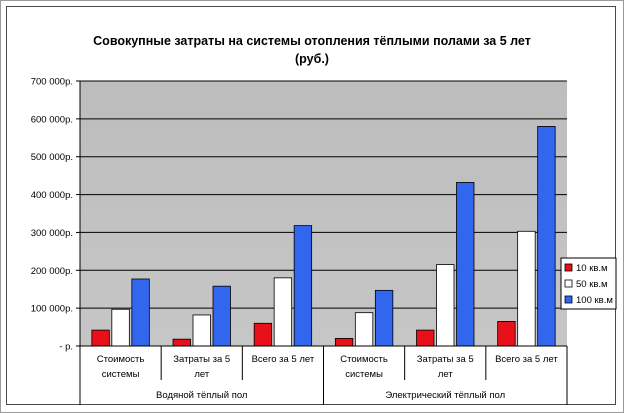 This screenshot has width=624, height=413. What do you see at coordinates (594, 300) in the screenshot?
I see `legend-label: 100 кв.м` at bounding box center [594, 300].